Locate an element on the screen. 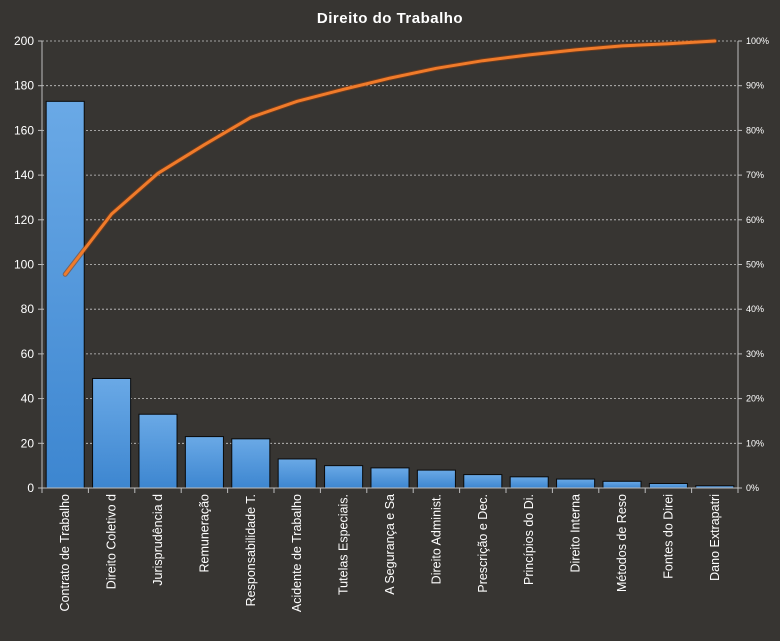  y2-tick-label: 40% is located at coordinates (755, 309).